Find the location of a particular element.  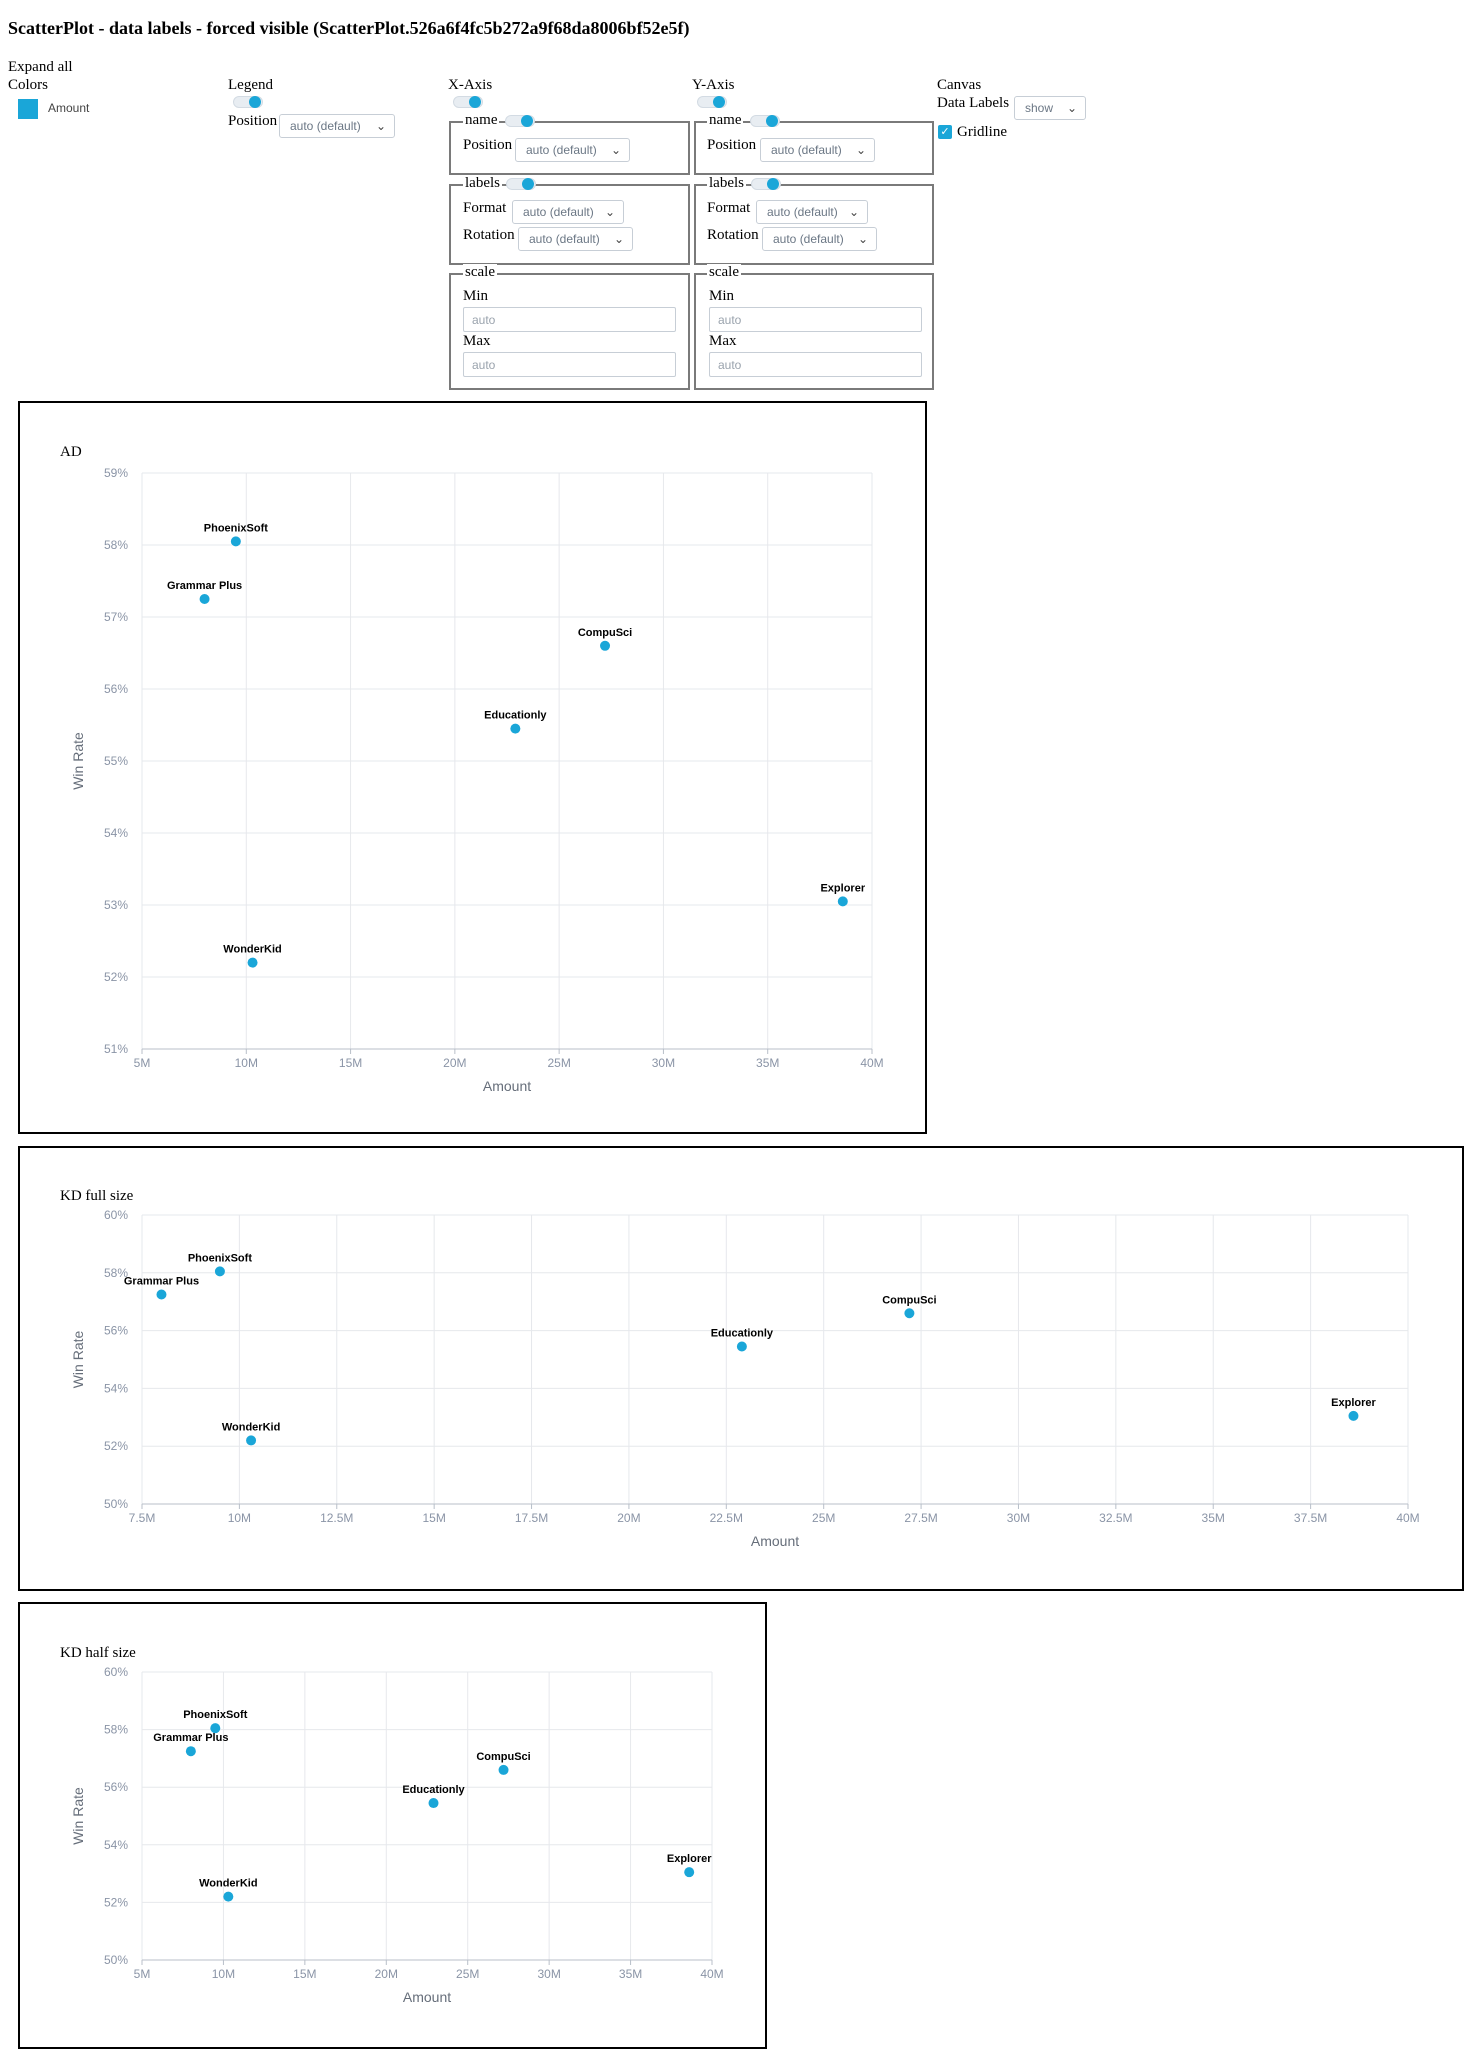

yaxis-min-label: Min is located at coordinates (722, 296).